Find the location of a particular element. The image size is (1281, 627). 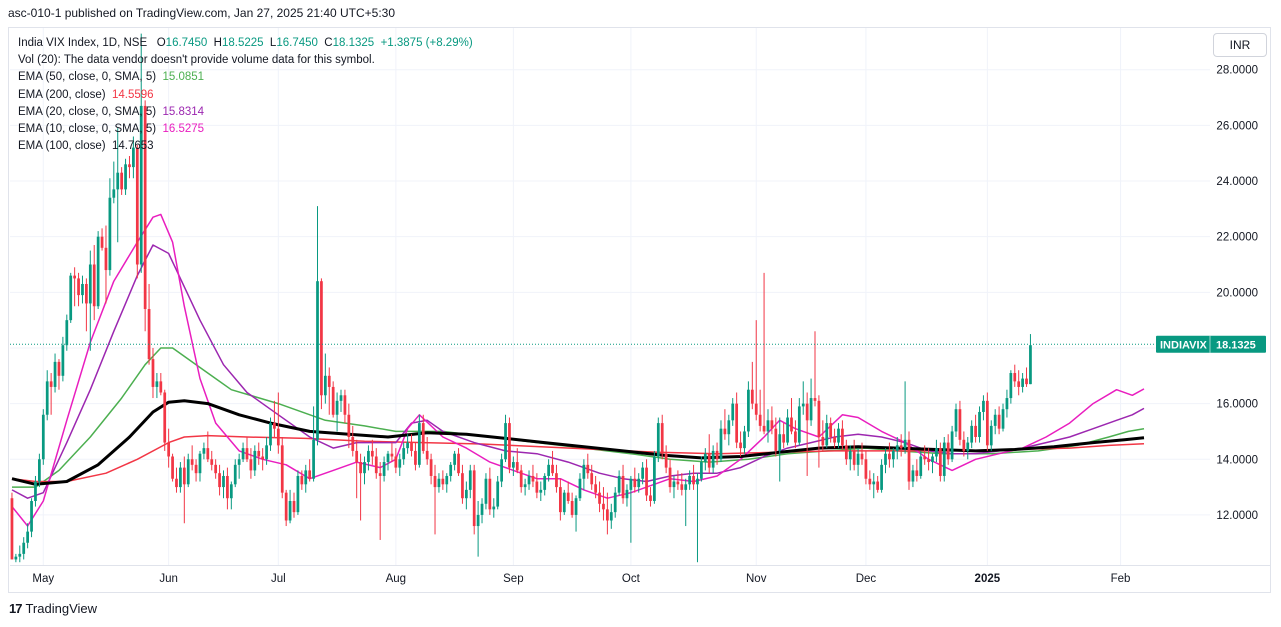

currency-button: INR is located at coordinates (1240, 45).